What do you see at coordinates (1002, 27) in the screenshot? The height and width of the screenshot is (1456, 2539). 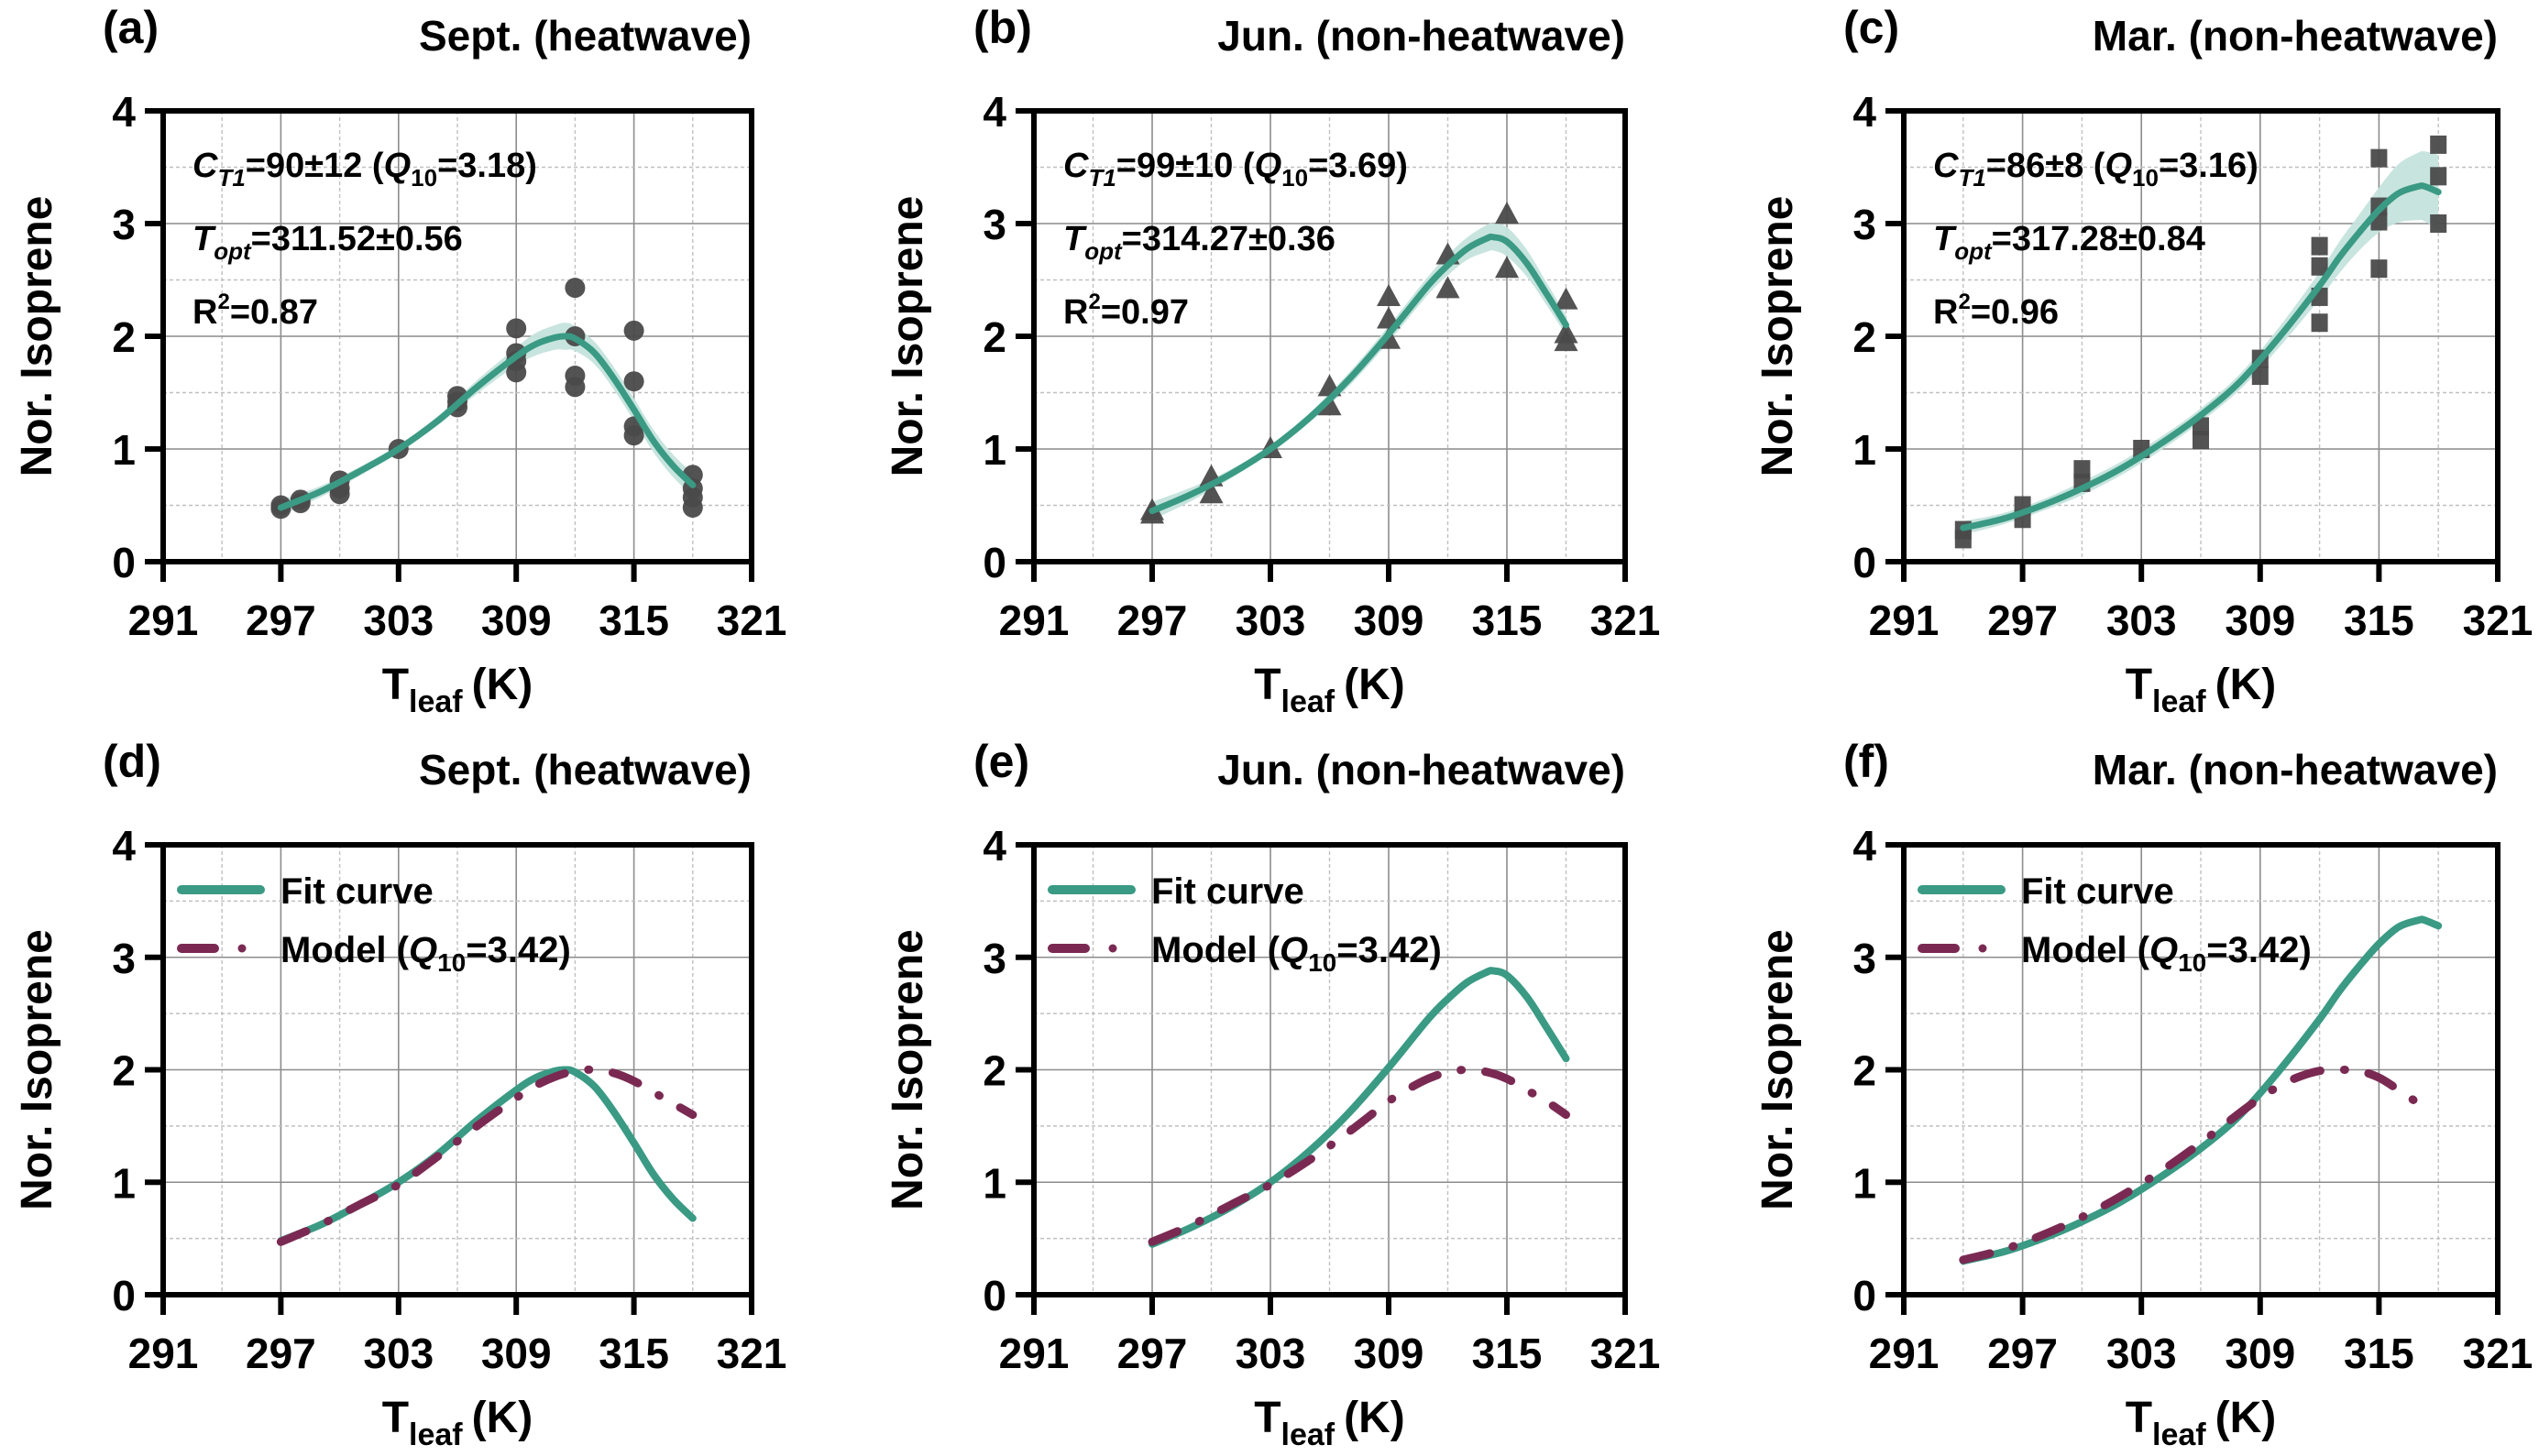 I see `panel-label: (b)` at bounding box center [1002, 27].